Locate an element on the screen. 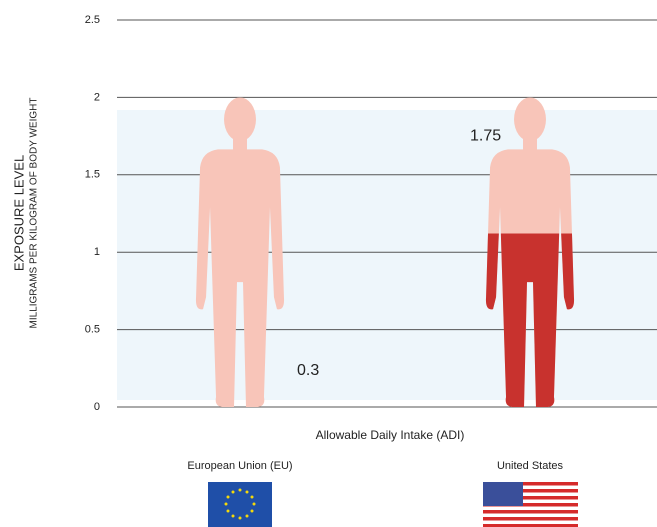  eu-flag is located at coordinates (240, 504).